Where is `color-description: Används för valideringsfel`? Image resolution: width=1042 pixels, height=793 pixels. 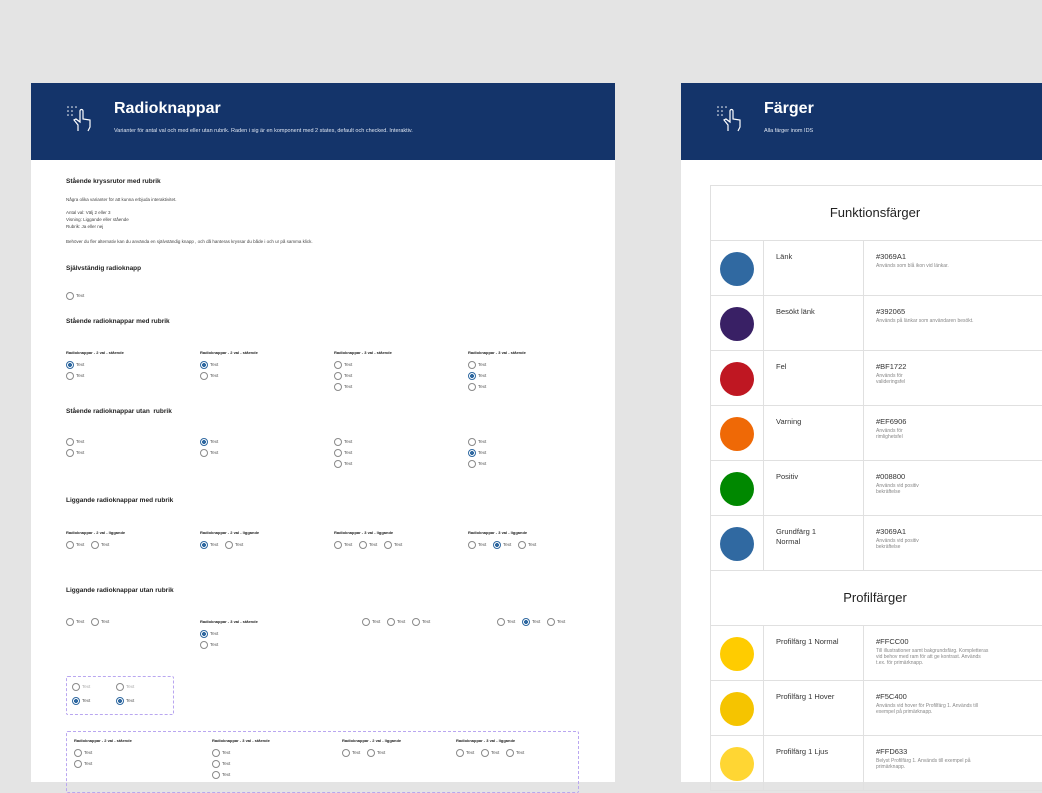
color-description: Används för valideringsfel is located at coordinates (891, 379).